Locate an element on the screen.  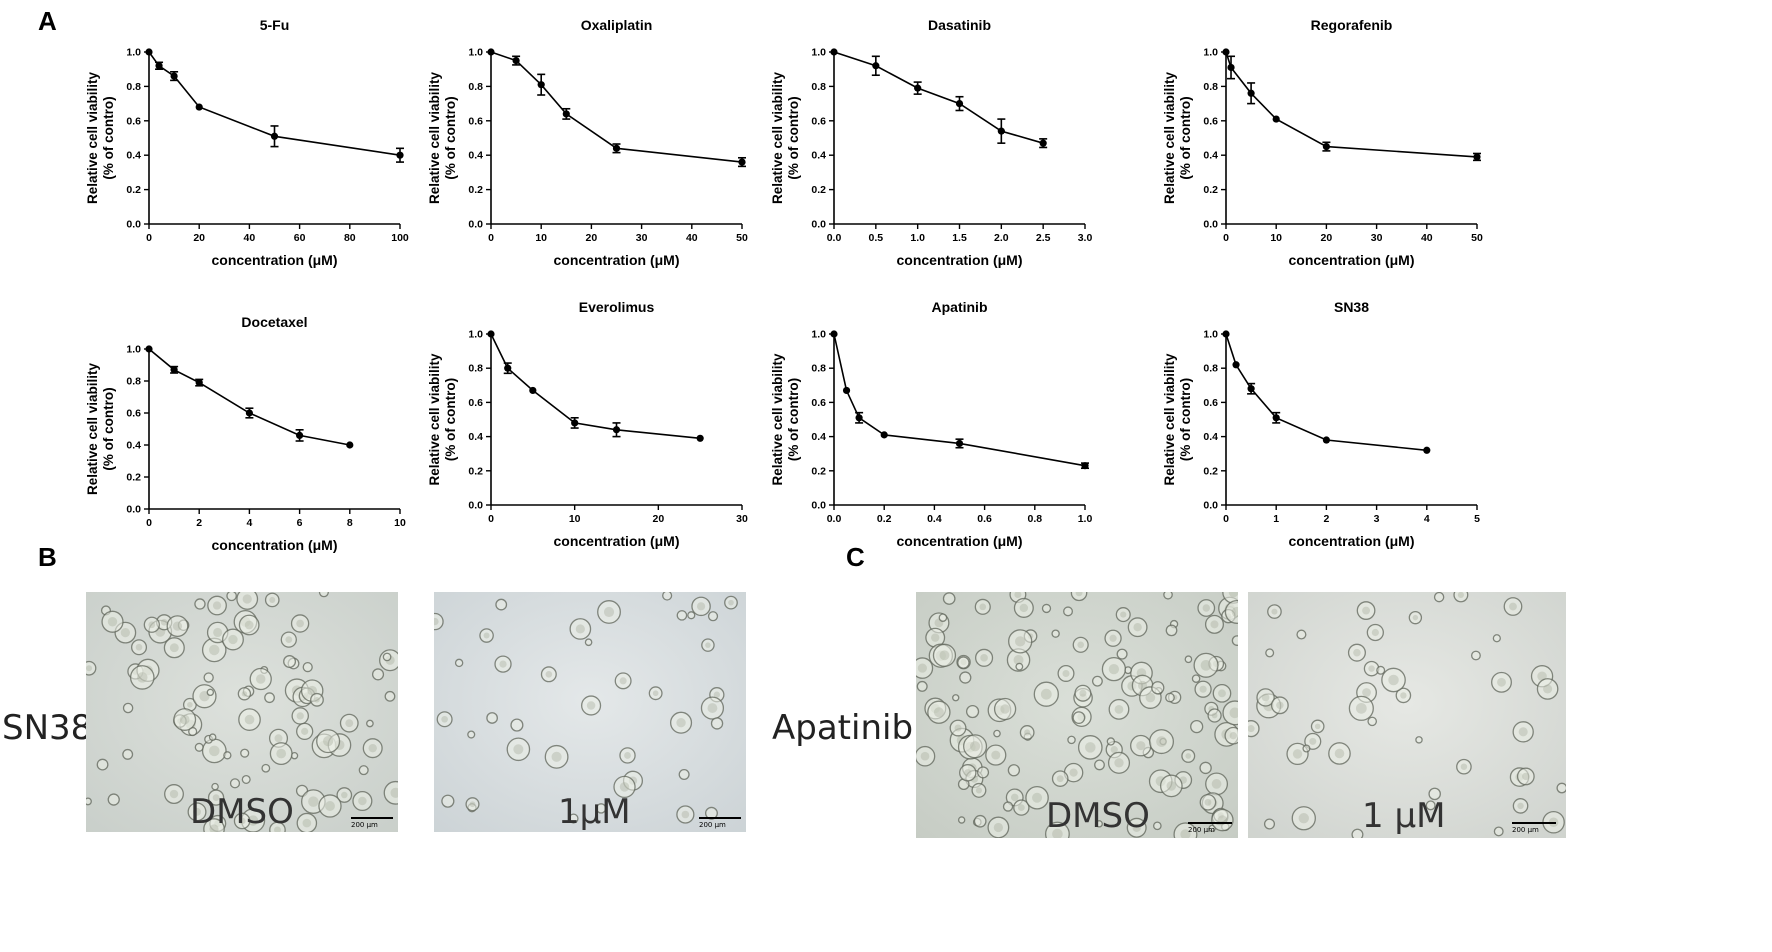
x-axis-label: concentration (μM) is located at coordinates (616, 541).